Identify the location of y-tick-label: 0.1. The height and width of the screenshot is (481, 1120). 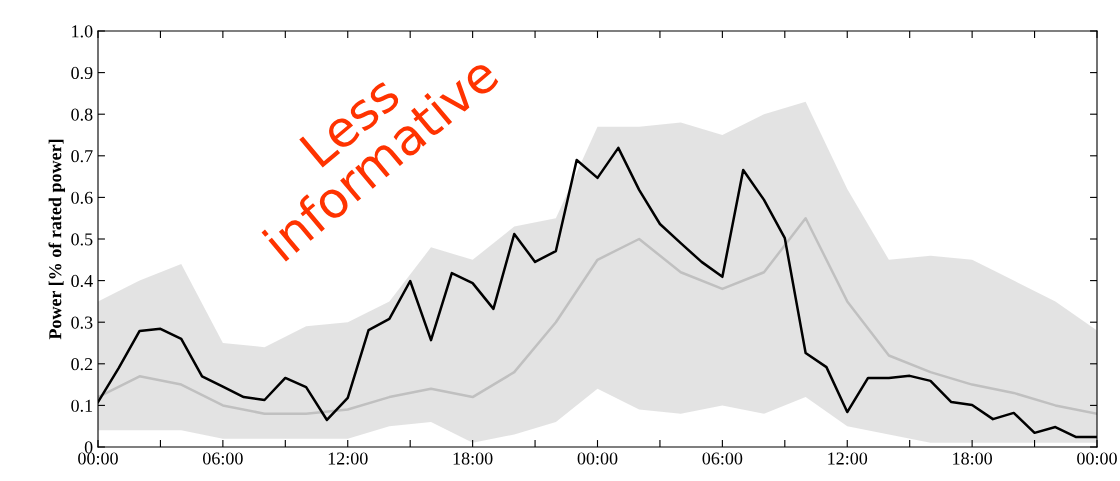
(82, 405).